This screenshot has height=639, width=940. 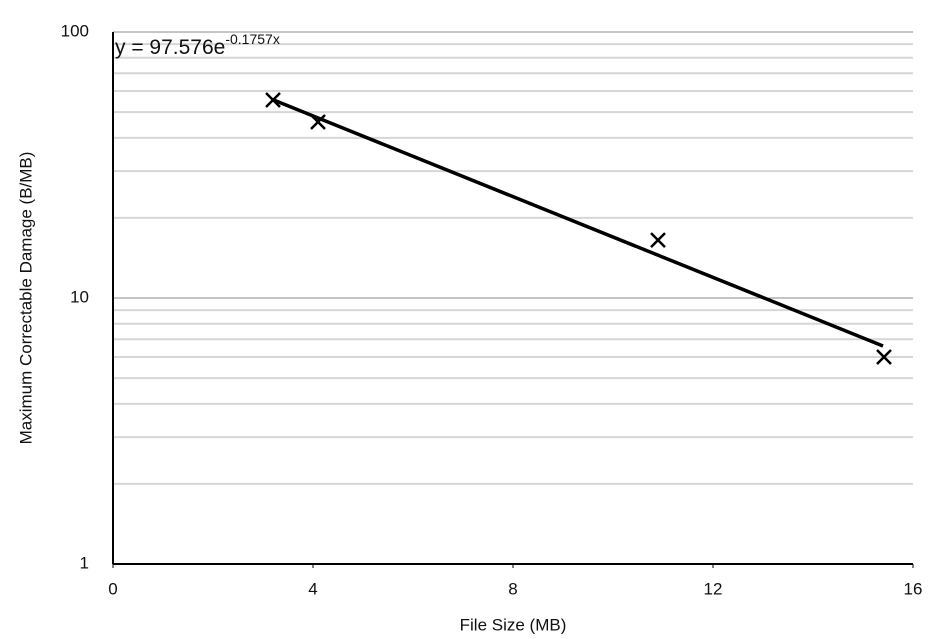 What do you see at coordinates (75, 30) in the screenshot?
I see `y-tick-label: 100` at bounding box center [75, 30].